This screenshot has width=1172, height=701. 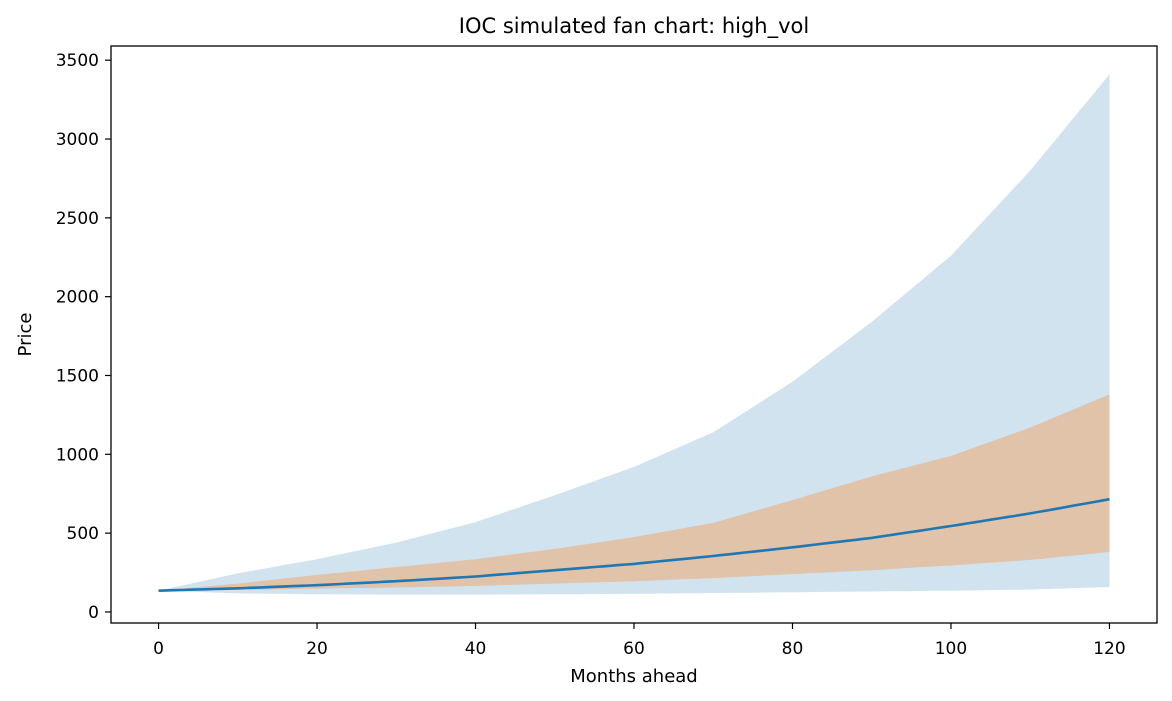 What do you see at coordinates (77, 140) in the screenshot?
I see `y-tick-label: 3000` at bounding box center [77, 140].